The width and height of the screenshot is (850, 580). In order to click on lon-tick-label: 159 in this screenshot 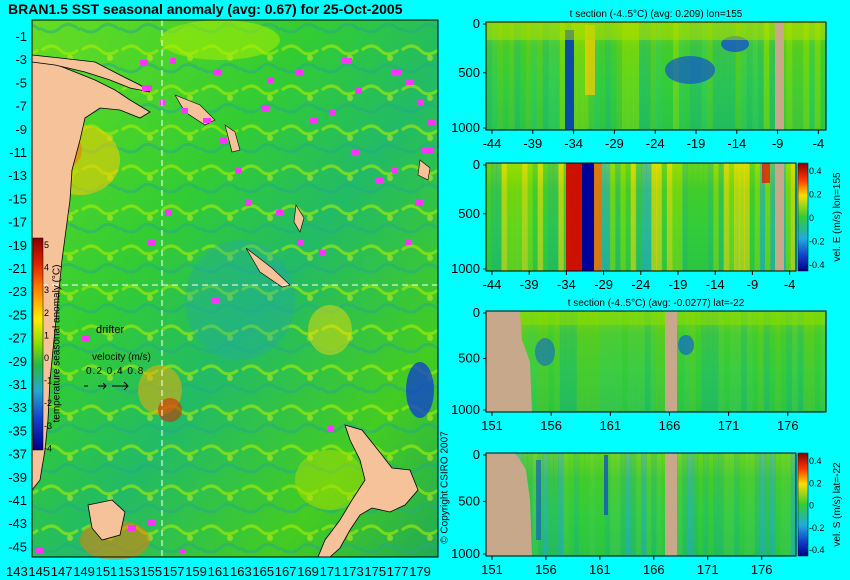, I will do `click(196, 571)`.